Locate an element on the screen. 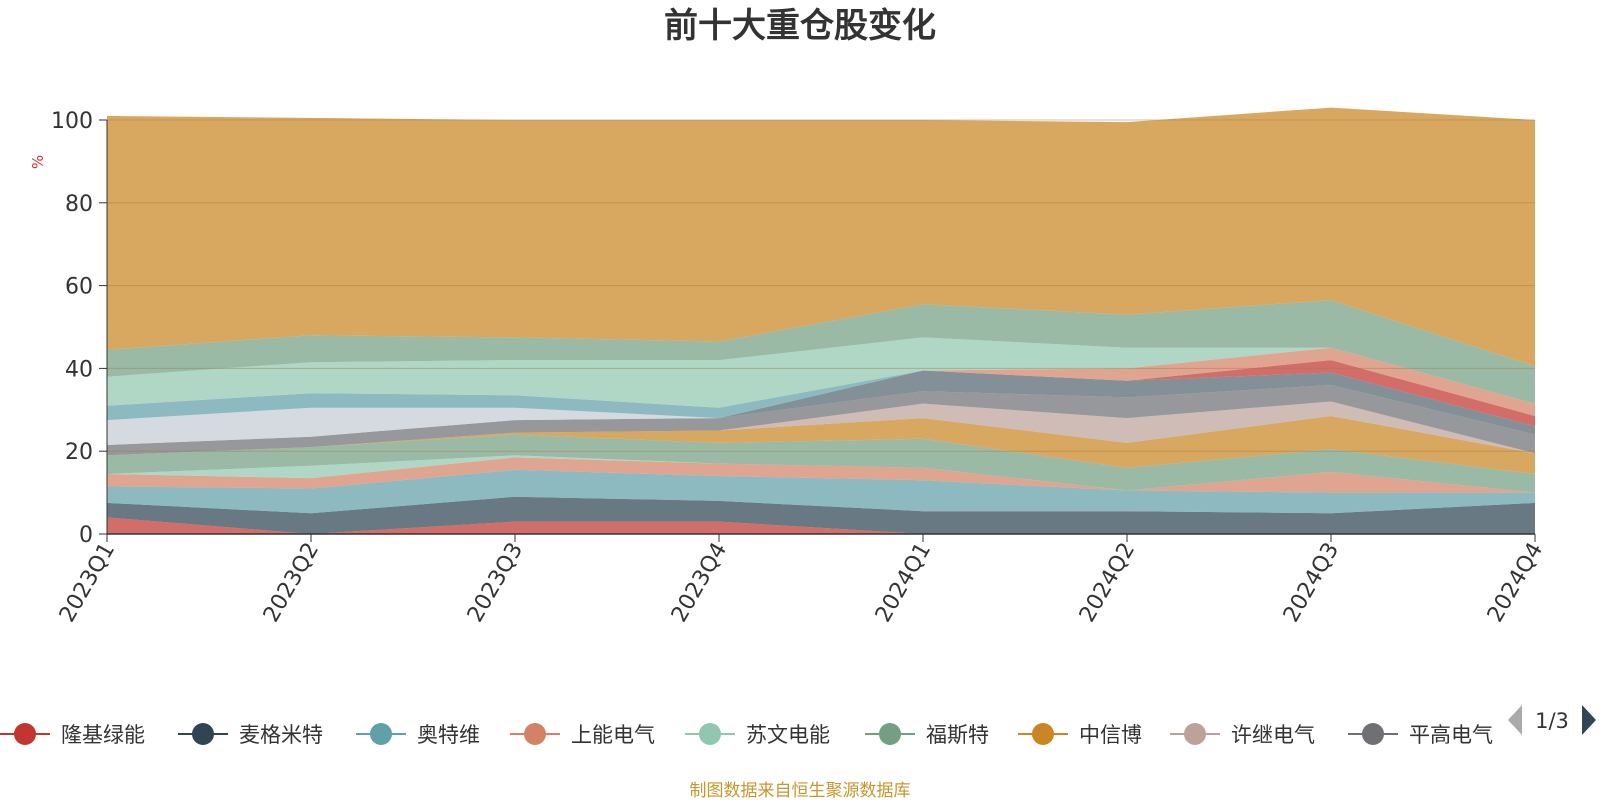 The height and width of the screenshot is (800, 1600). x-tick-label: 2024Q3 is located at coordinates (1311, 583).